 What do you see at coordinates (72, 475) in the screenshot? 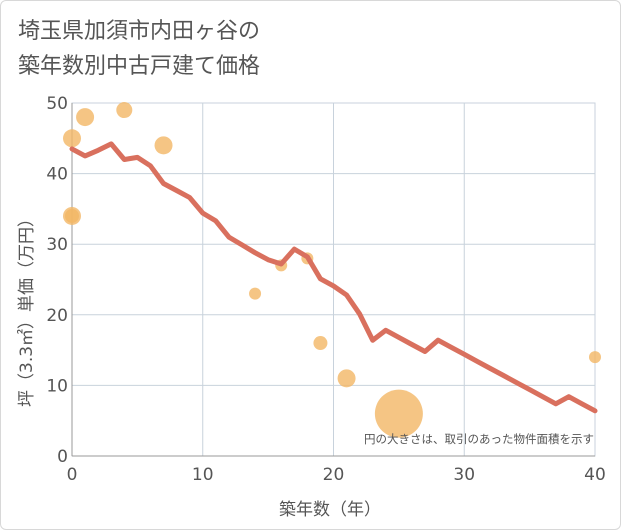
I see `x-tick-label: 0` at bounding box center [72, 475].